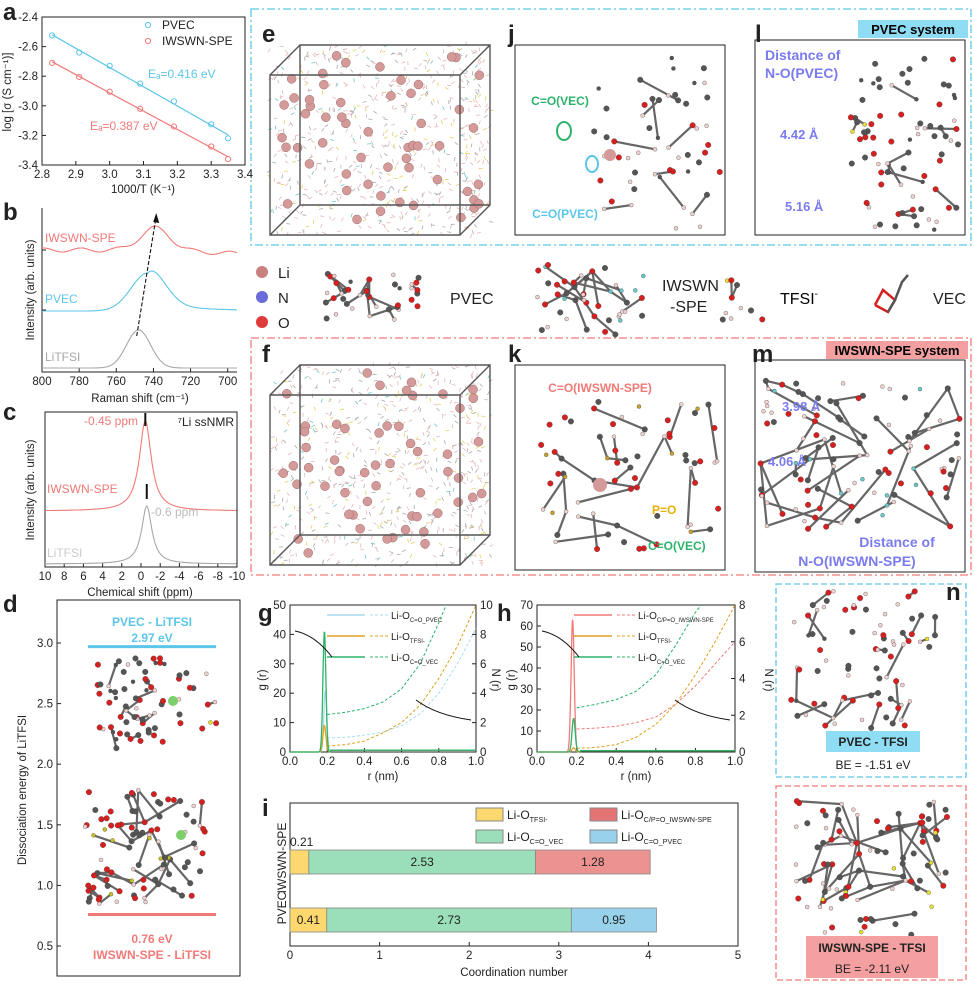 Image resolution: width=974 pixels, height=986 pixels. What do you see at coordinates (139, 291) in the screenshot?
I see `b-spectrum-pvec` at bounding box center [139, 291].